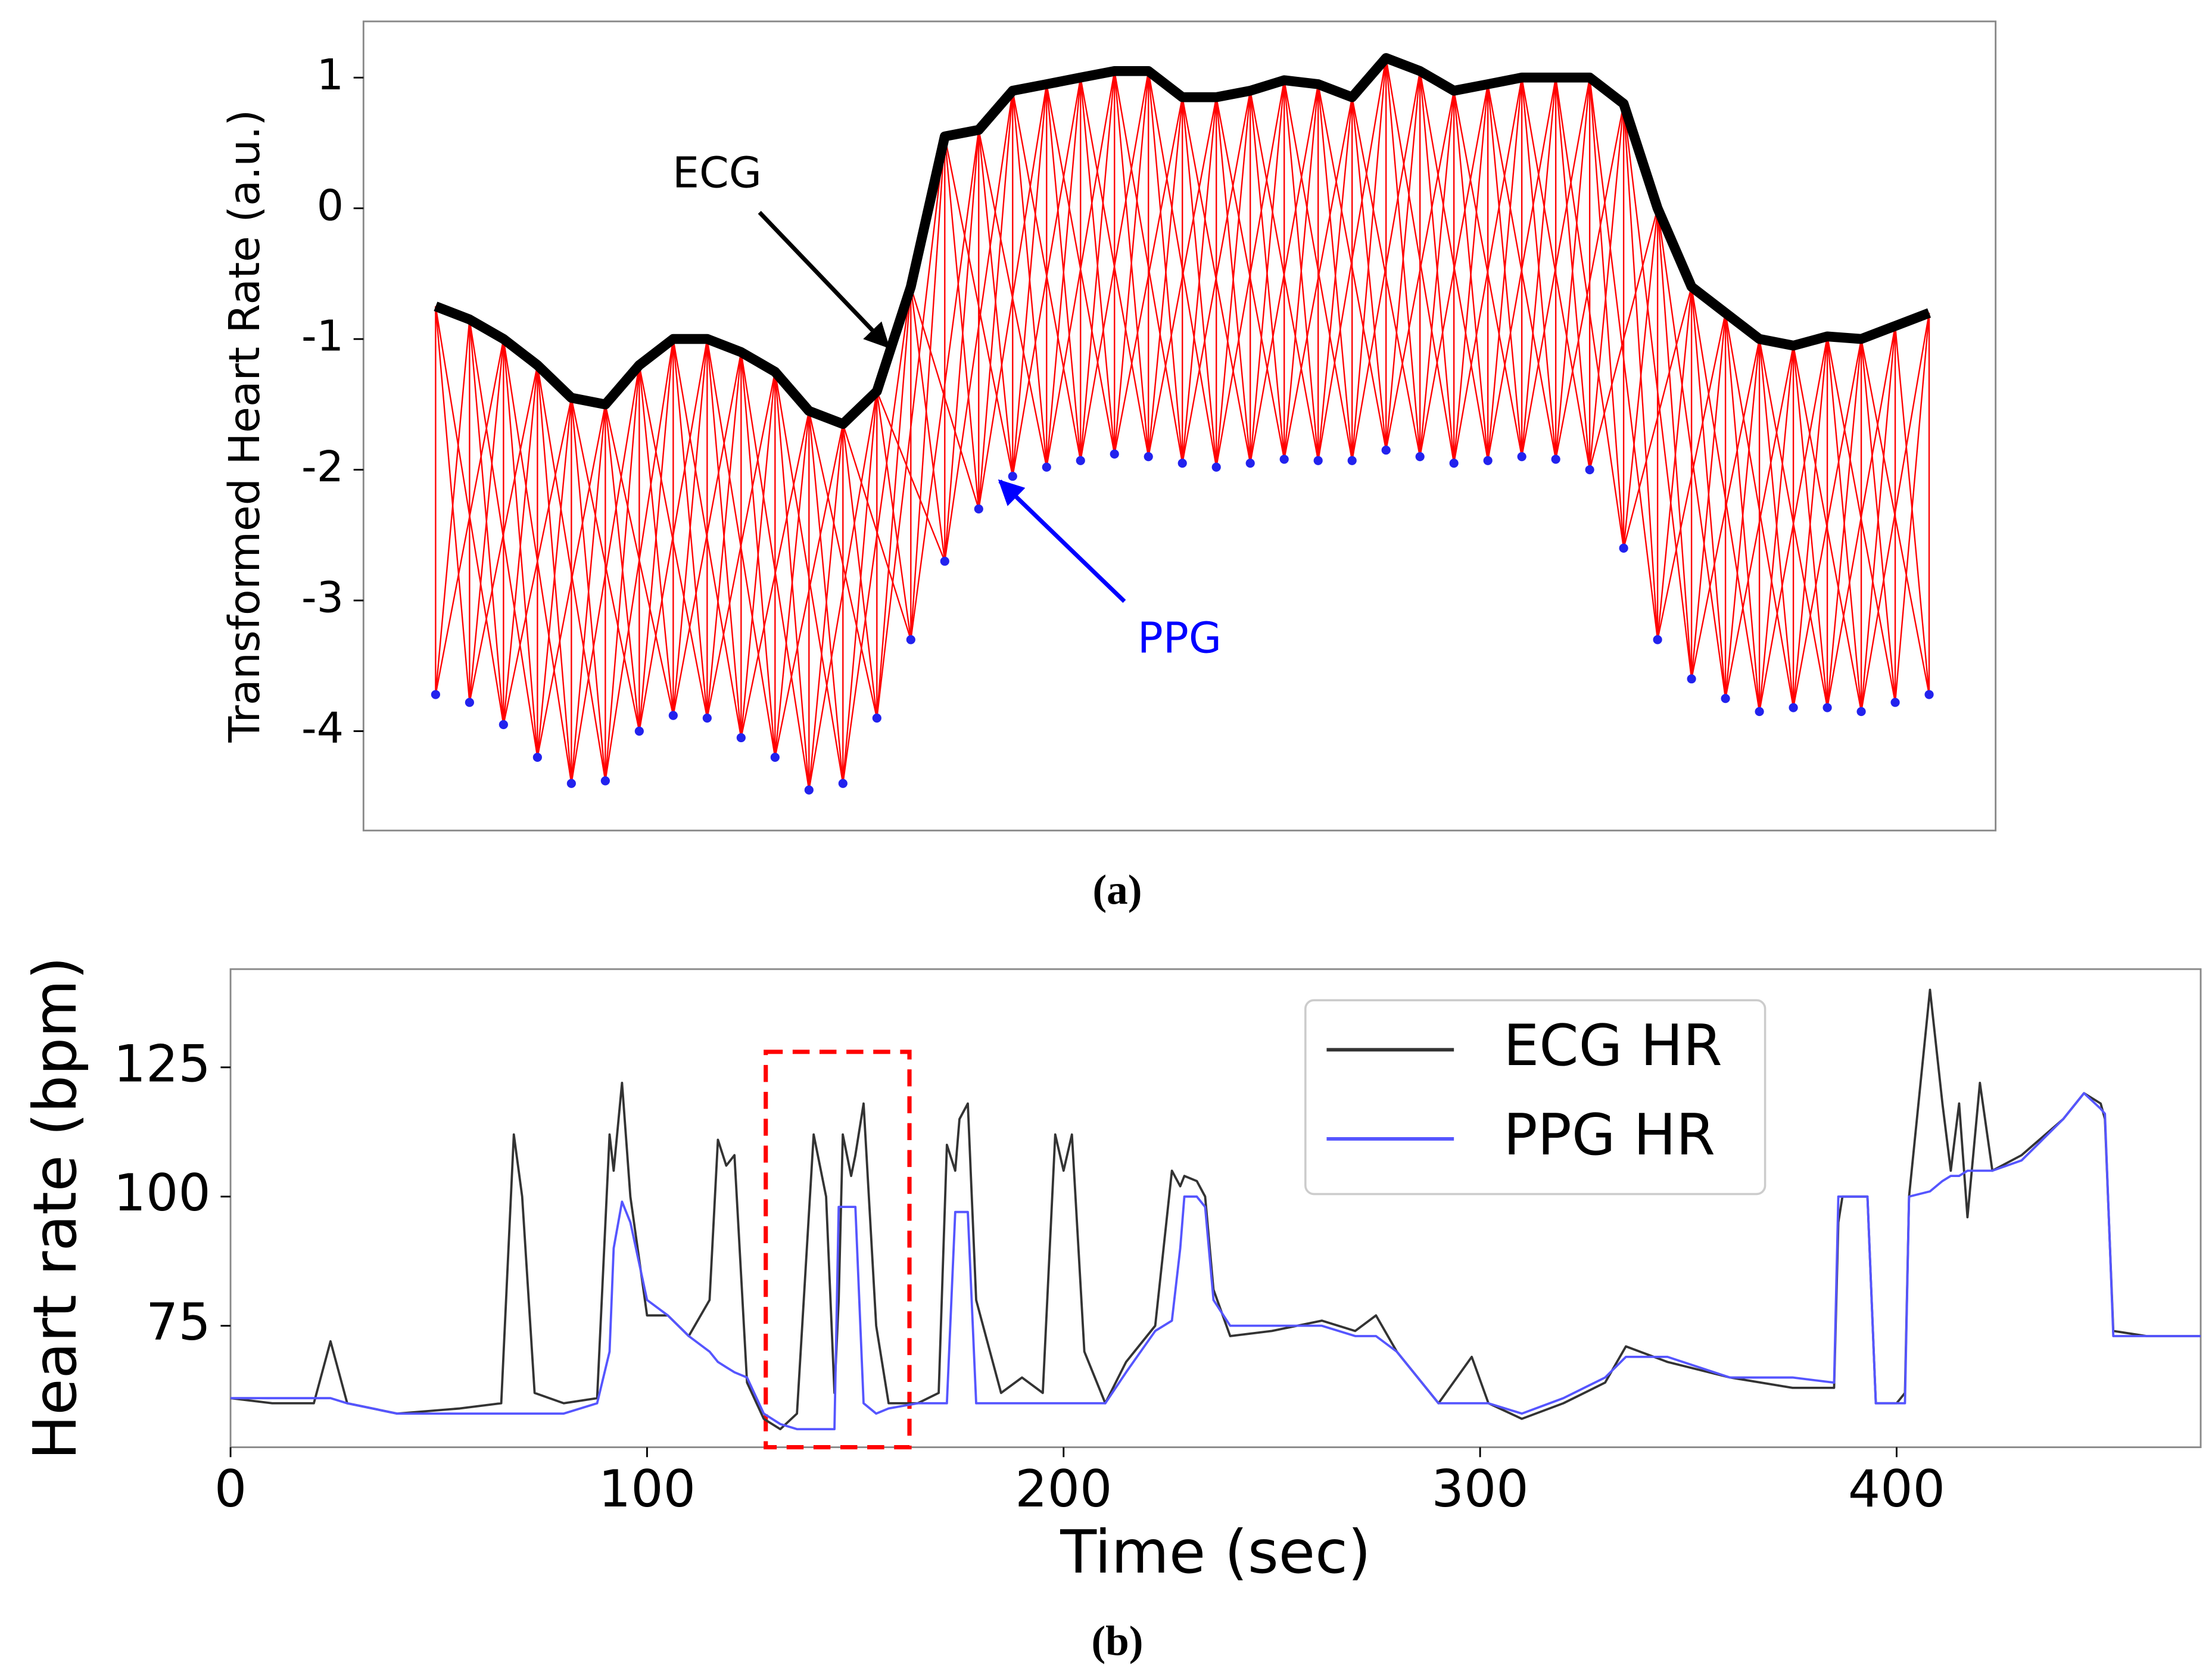 Image resolution: width=2212 pixels, height=1678 pixels. What do you see at coordinates (245, 426) in the screenshot?
I see `y-axis-label: Transformed Heart Rate (a.u.)` at bounding box center [245, 426].